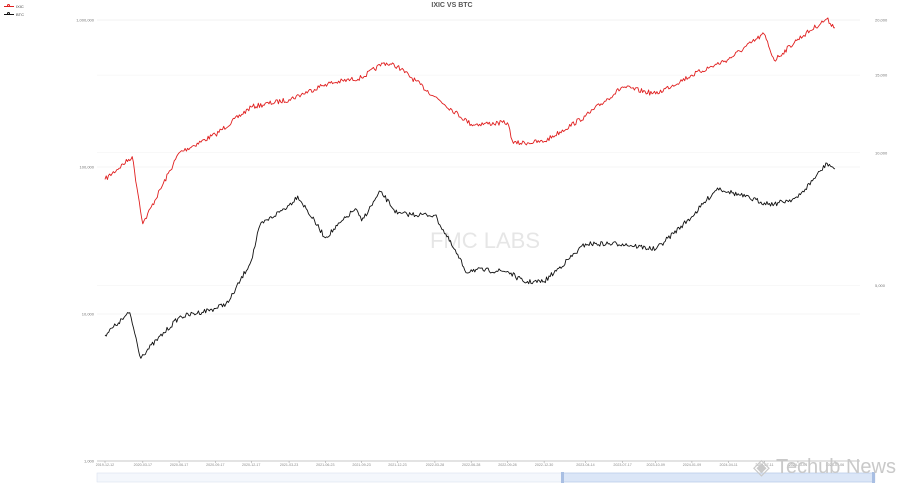 This screenshot has height=495, width=904. I want to click on legend-label-btc: BTC, so click(20, 14).